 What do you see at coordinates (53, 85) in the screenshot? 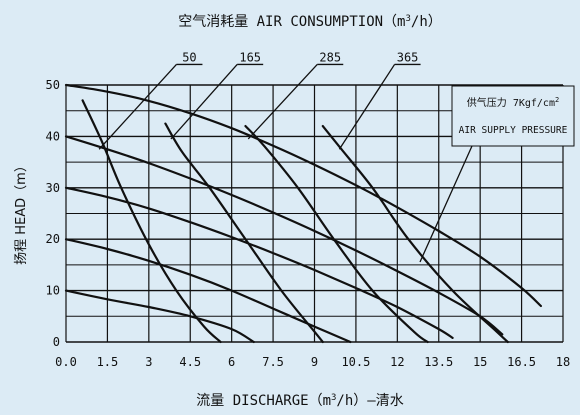
I see `y-tick-label: 50` at bounding box center [53, 85].